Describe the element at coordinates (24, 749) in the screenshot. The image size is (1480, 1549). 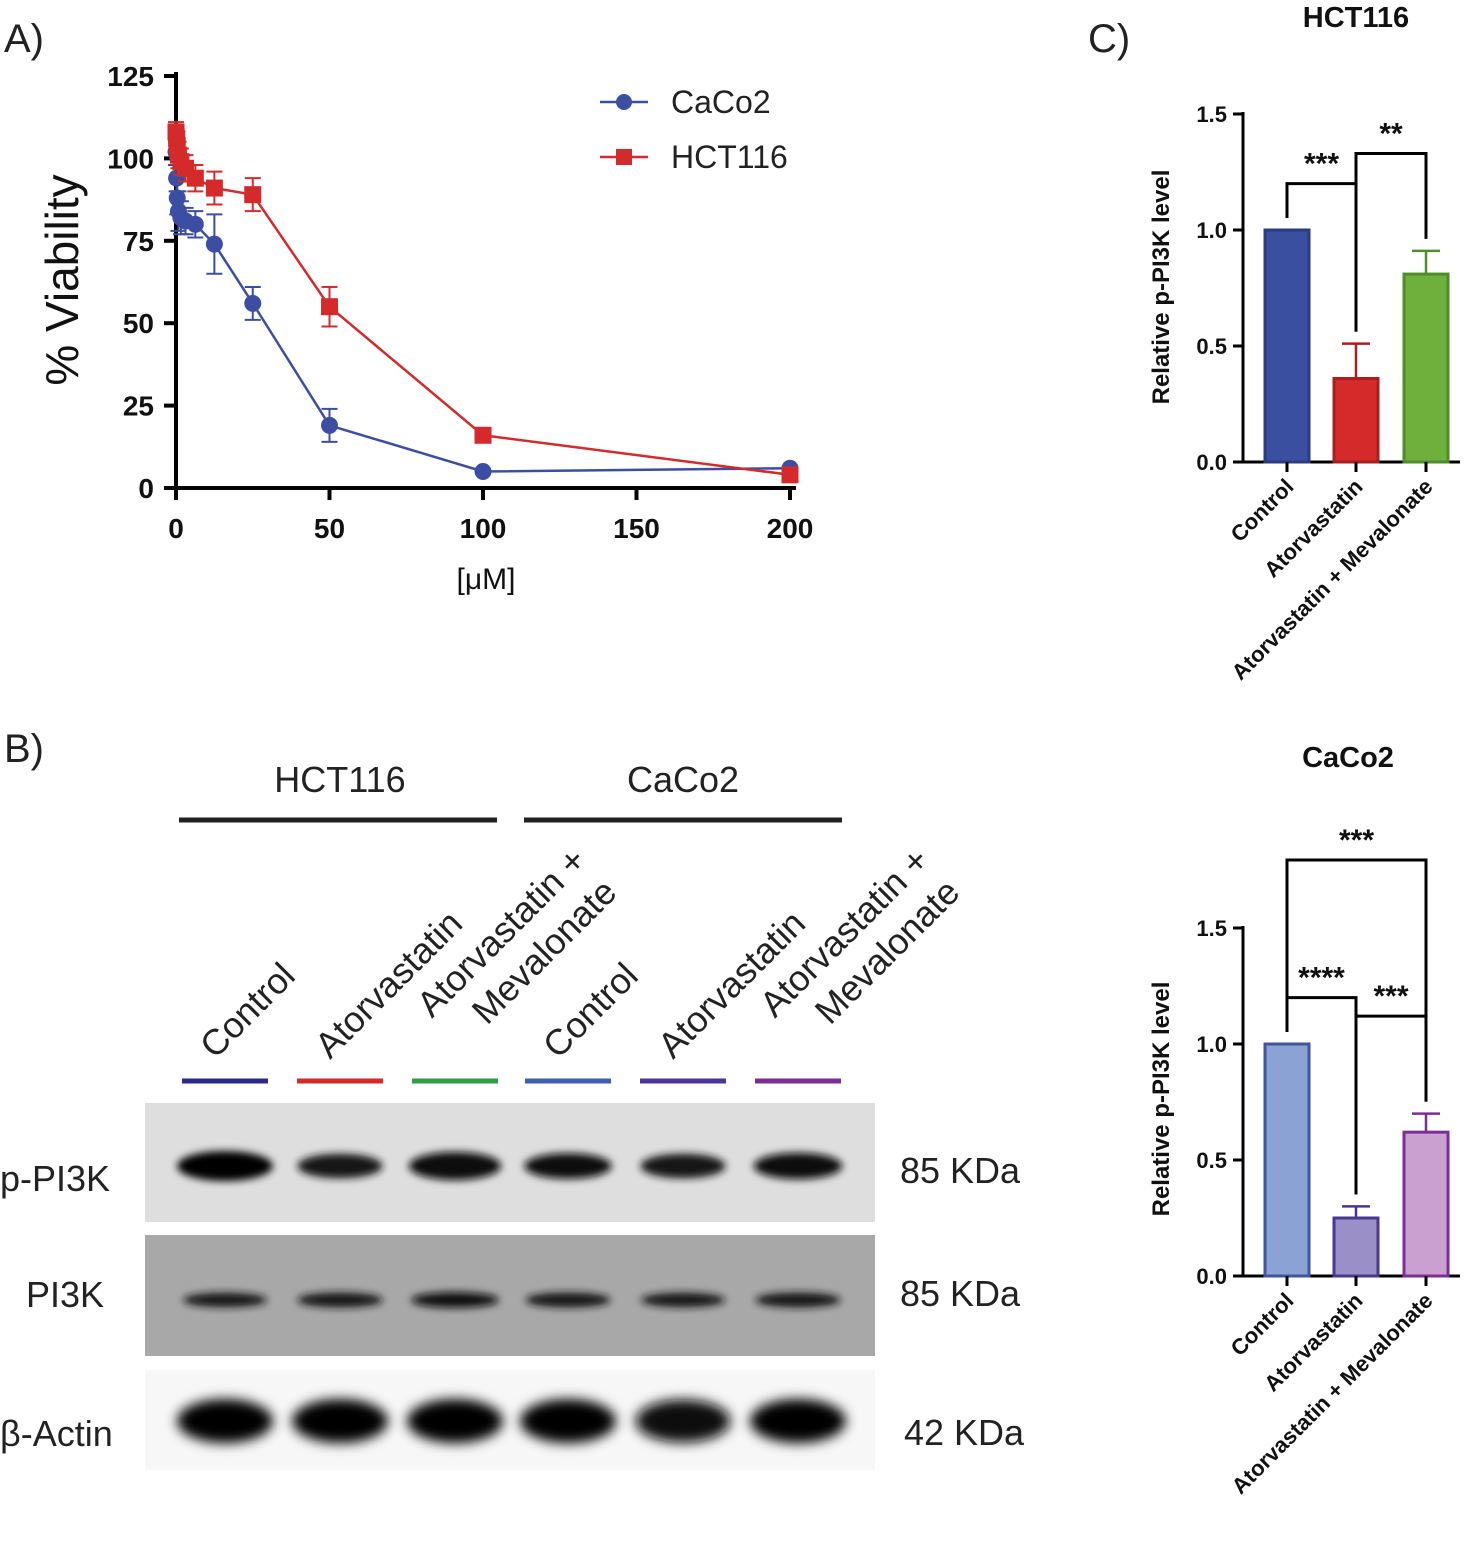
I see `panel-b-label: B)` at that location.